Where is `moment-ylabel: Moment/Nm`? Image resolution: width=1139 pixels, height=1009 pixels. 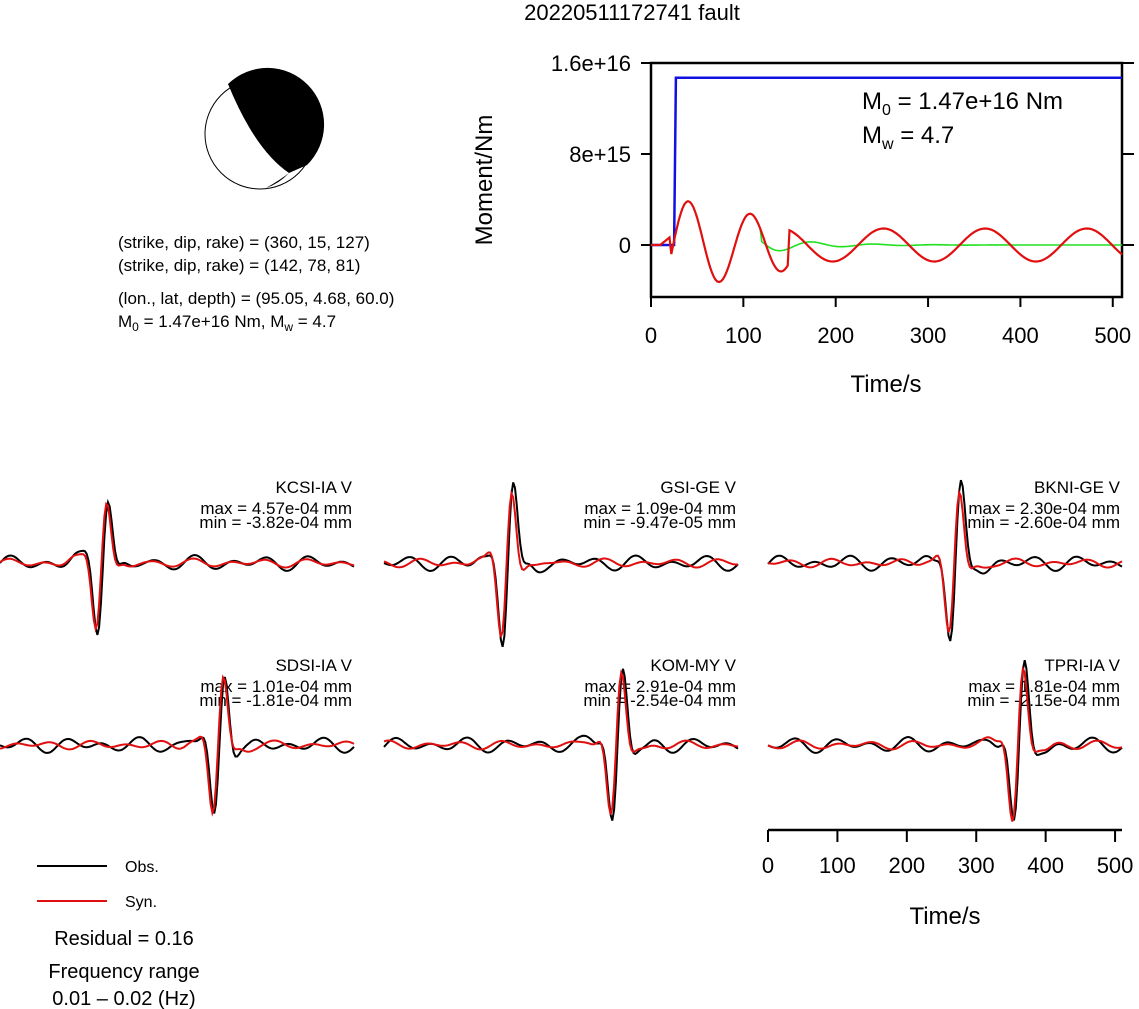 moment-ylabel: Moment/Nm is located at coordinates (484, 180).